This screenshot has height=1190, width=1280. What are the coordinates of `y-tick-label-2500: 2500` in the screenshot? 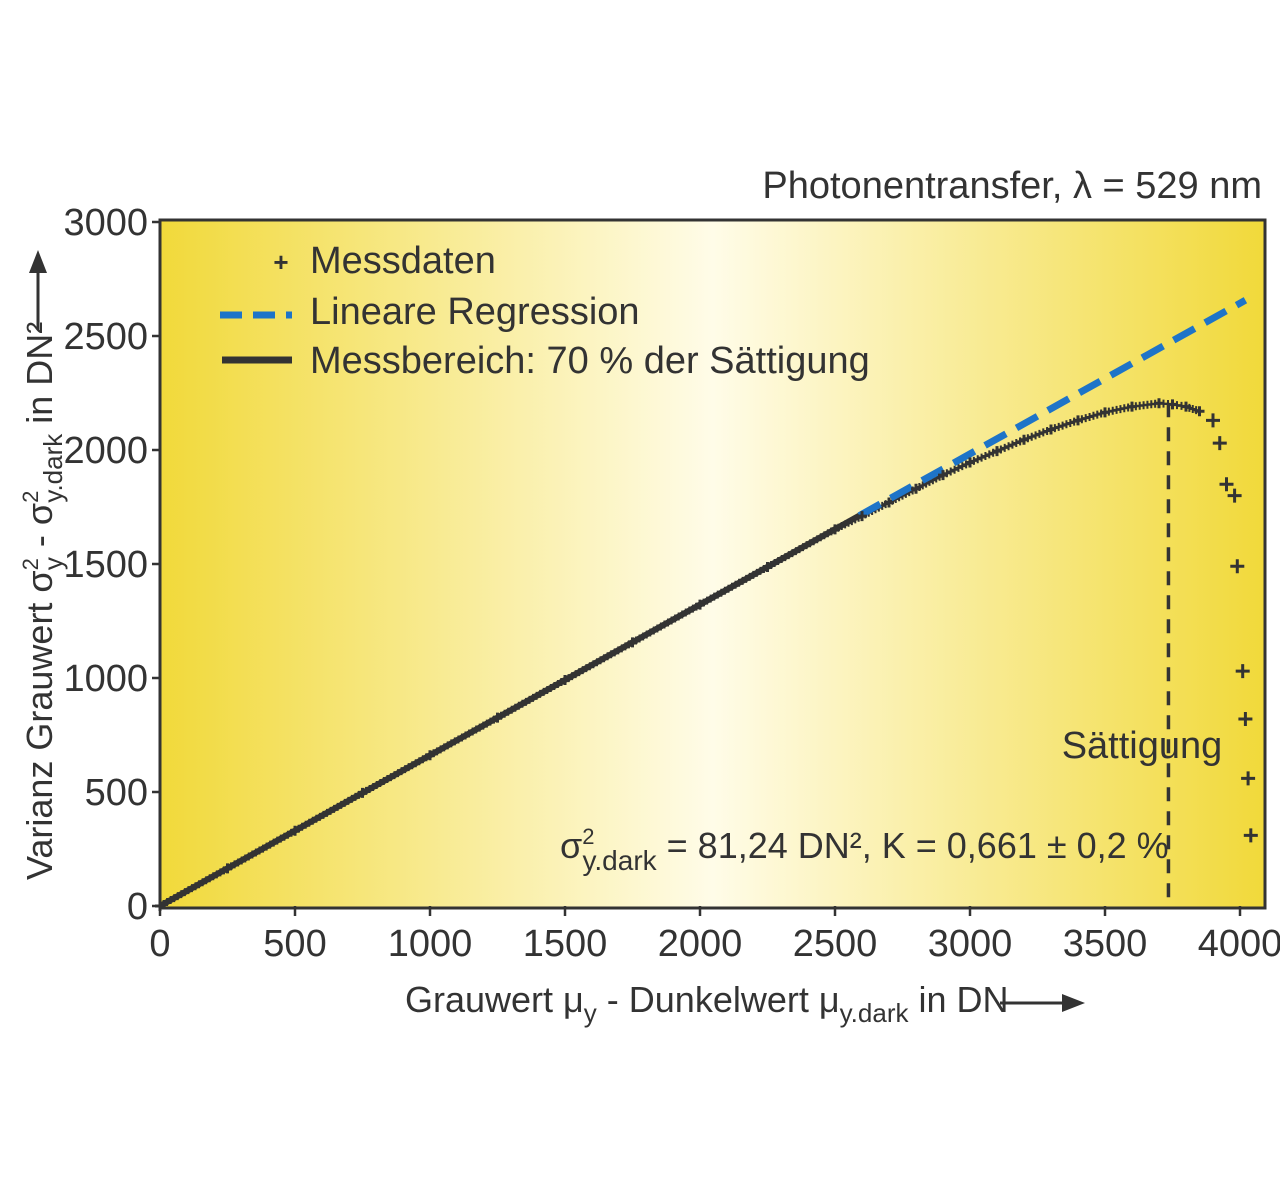 It's located at (105, 337).